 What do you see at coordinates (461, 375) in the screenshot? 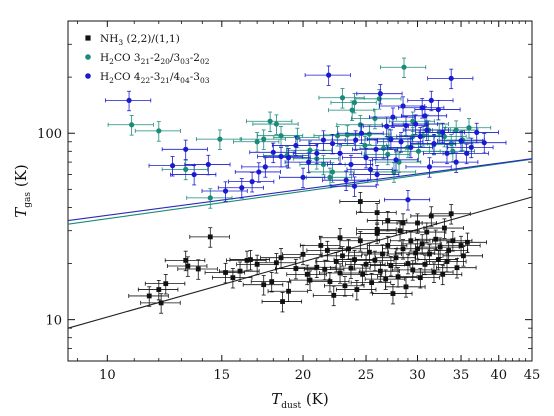
I see `x-tick-label: 35` at bounding box center [461, 375].